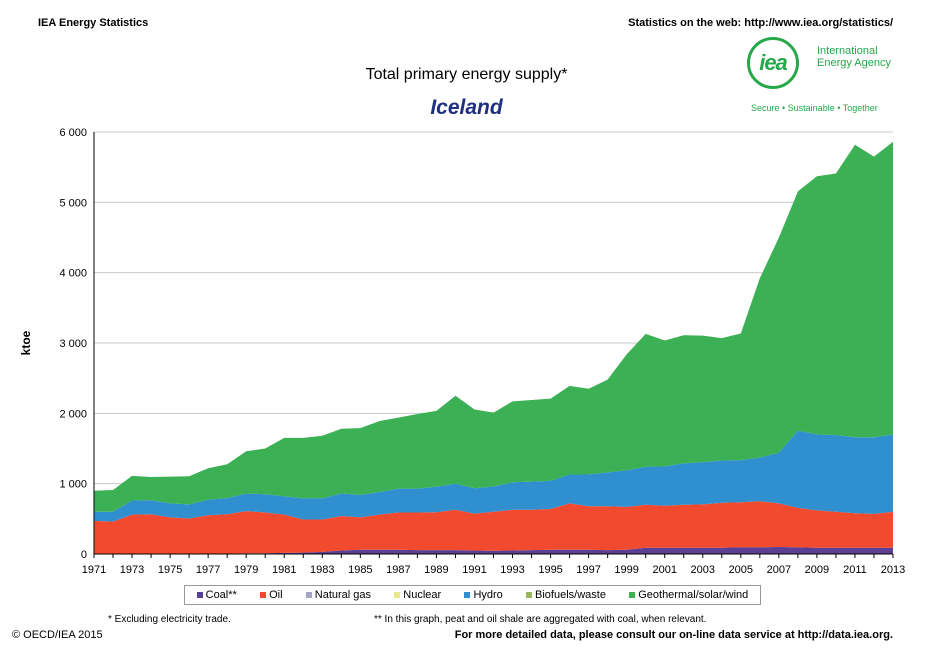 Image resolution: width=933 pixels, height=657 pixels. What do you see at coordinates (814, 108) in the screenshot?
I see `logo-tagline: Secure • Sustainable • Together` at bounding box center [814, 108].